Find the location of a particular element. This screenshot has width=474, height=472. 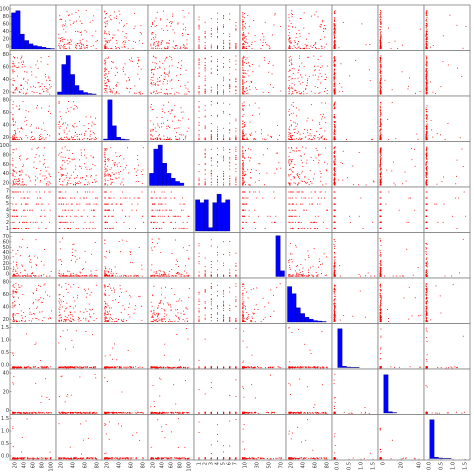

histogram-bar is located at coordinates (219, 212).